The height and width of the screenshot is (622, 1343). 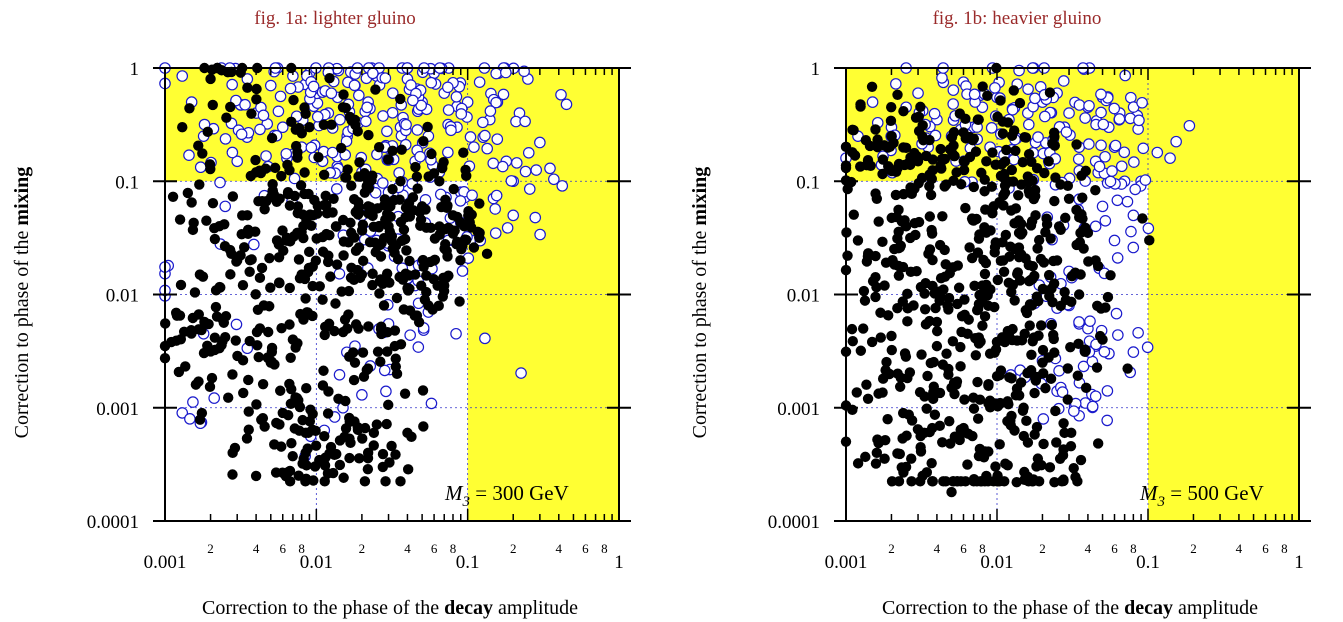 What do you see at coordinates (22, 332) in the screenshot?
I see `y-axis-label-text: Correction to phase of the` at bounding box center [22, 332].